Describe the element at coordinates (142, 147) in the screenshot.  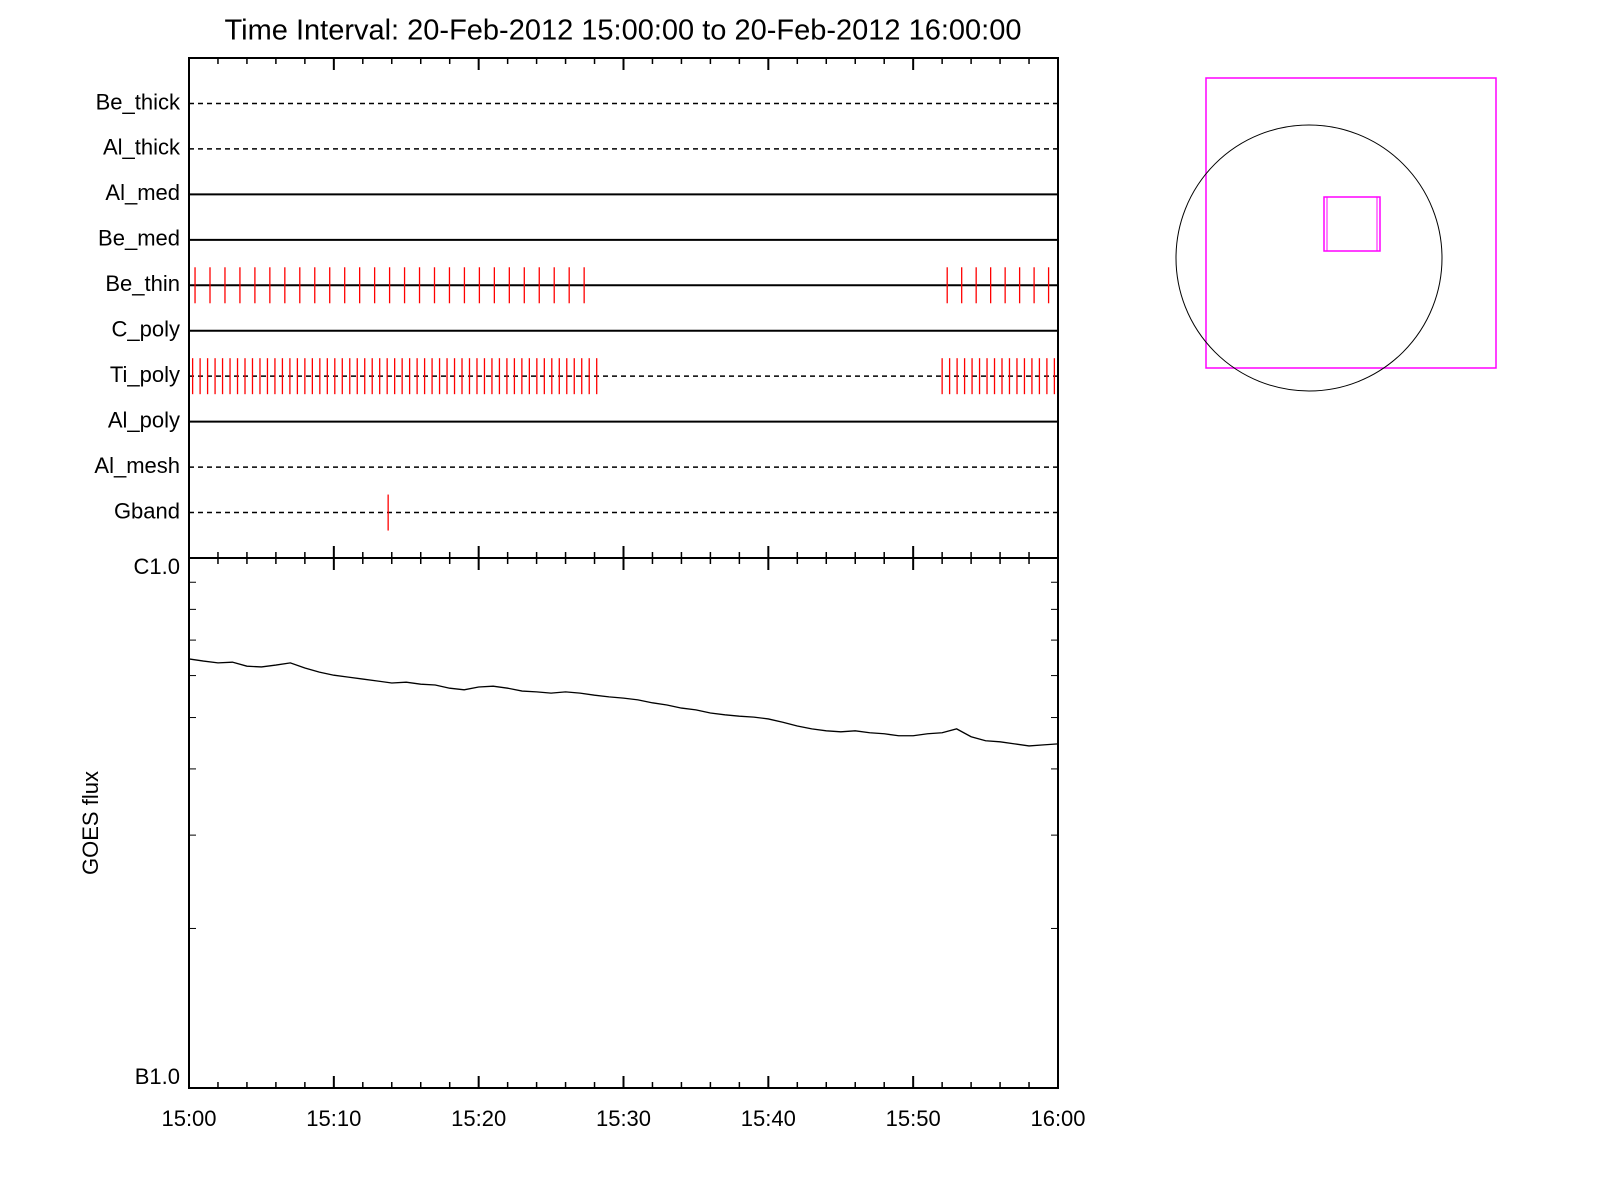
I see `row-label: Al_thick` at that location.